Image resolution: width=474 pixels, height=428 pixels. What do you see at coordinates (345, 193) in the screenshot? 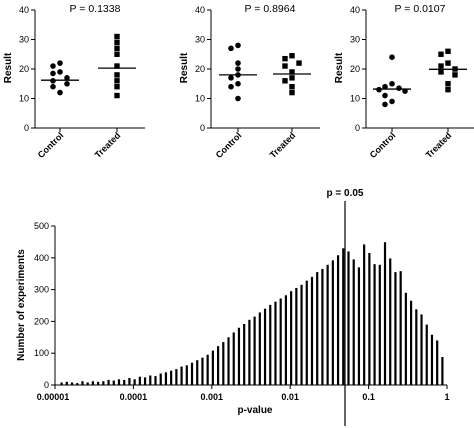
I see `significance-annotation: p = 0.05` at bounding box center [345, 193].